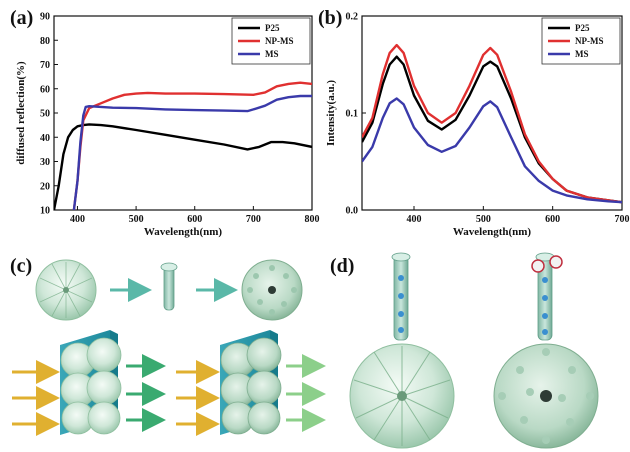  What do you see at coordinates (402, 396) in the screenshot?
I see `large-sphere-left` at bounding box center [402, 396].